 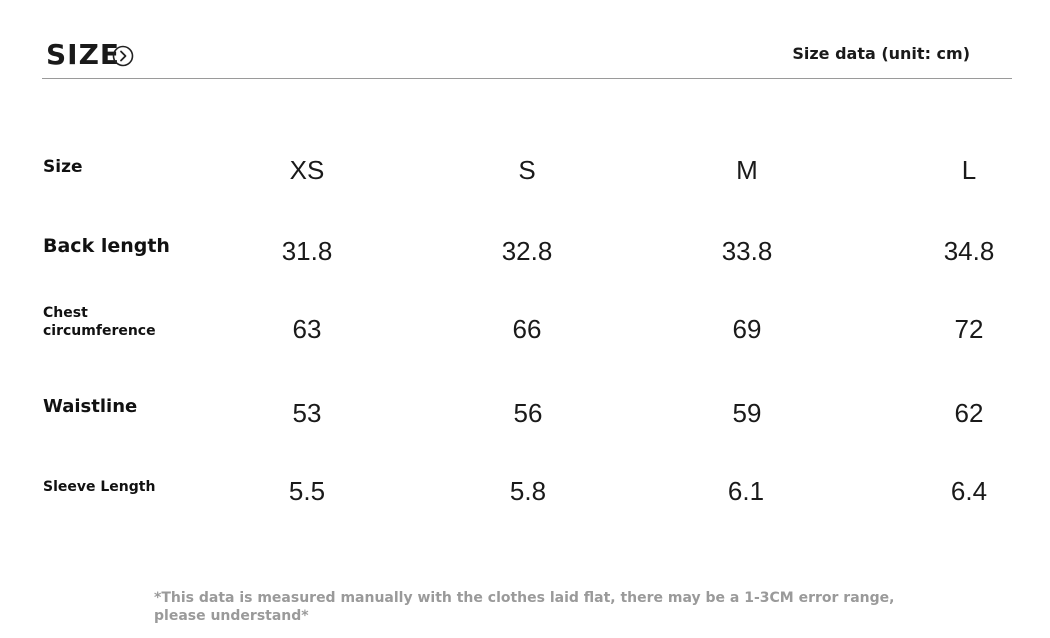 What do you see at coordinates (63, 167) in the screenshot?
I see `row-label-size: Size` at bounding box center [63, 167].